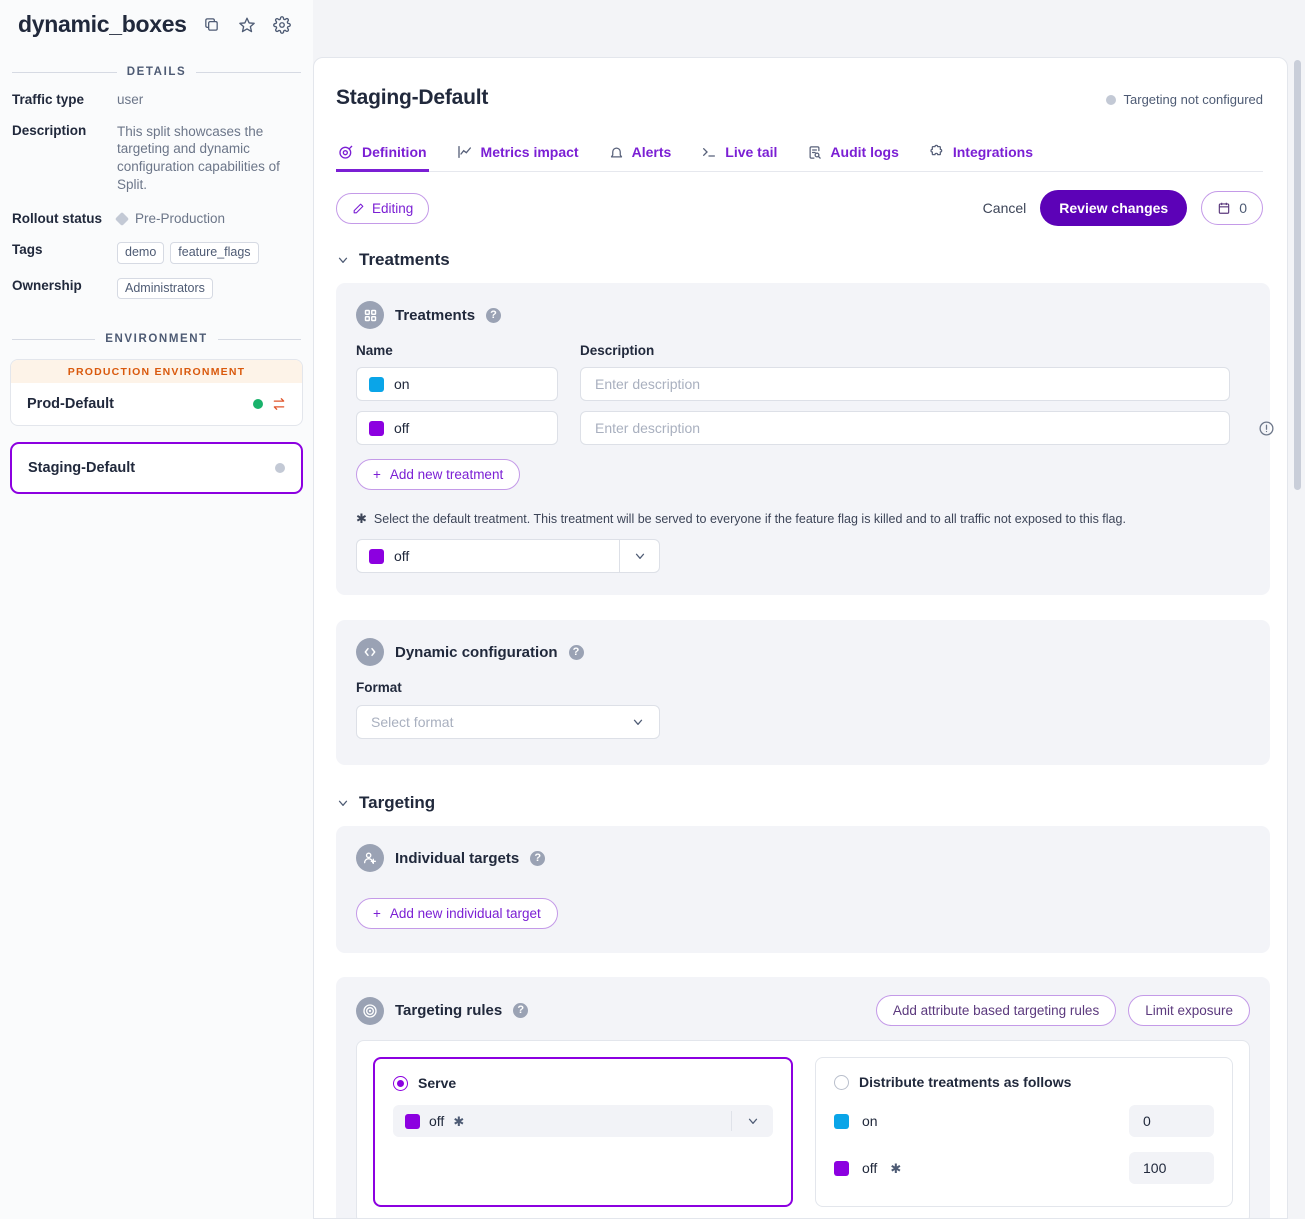 This screenshot has width=1305, height=1219. I want to click on detail-key: Tags, so click(27, 249).